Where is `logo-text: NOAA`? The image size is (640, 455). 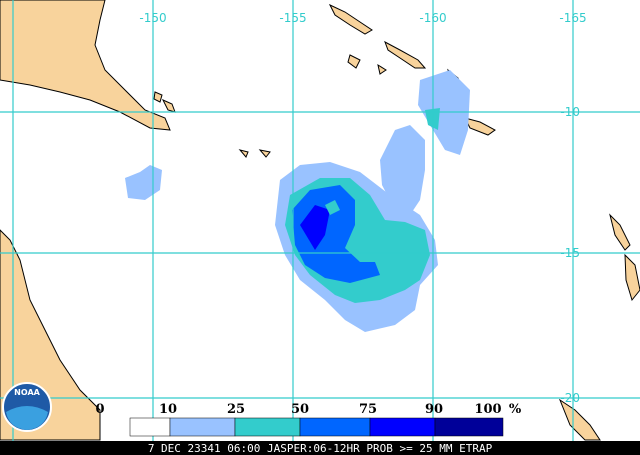 logo-text: NOAA is located at coordinates (27, 392).